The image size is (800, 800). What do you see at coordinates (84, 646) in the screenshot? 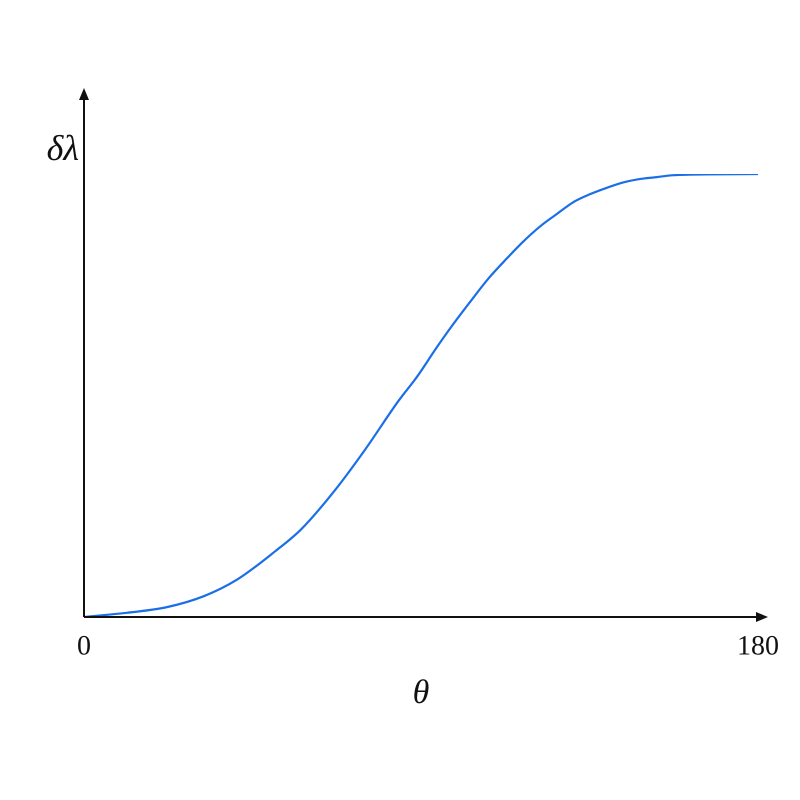
I see `x-tick-label: 0` at bounding box center [84, 646].